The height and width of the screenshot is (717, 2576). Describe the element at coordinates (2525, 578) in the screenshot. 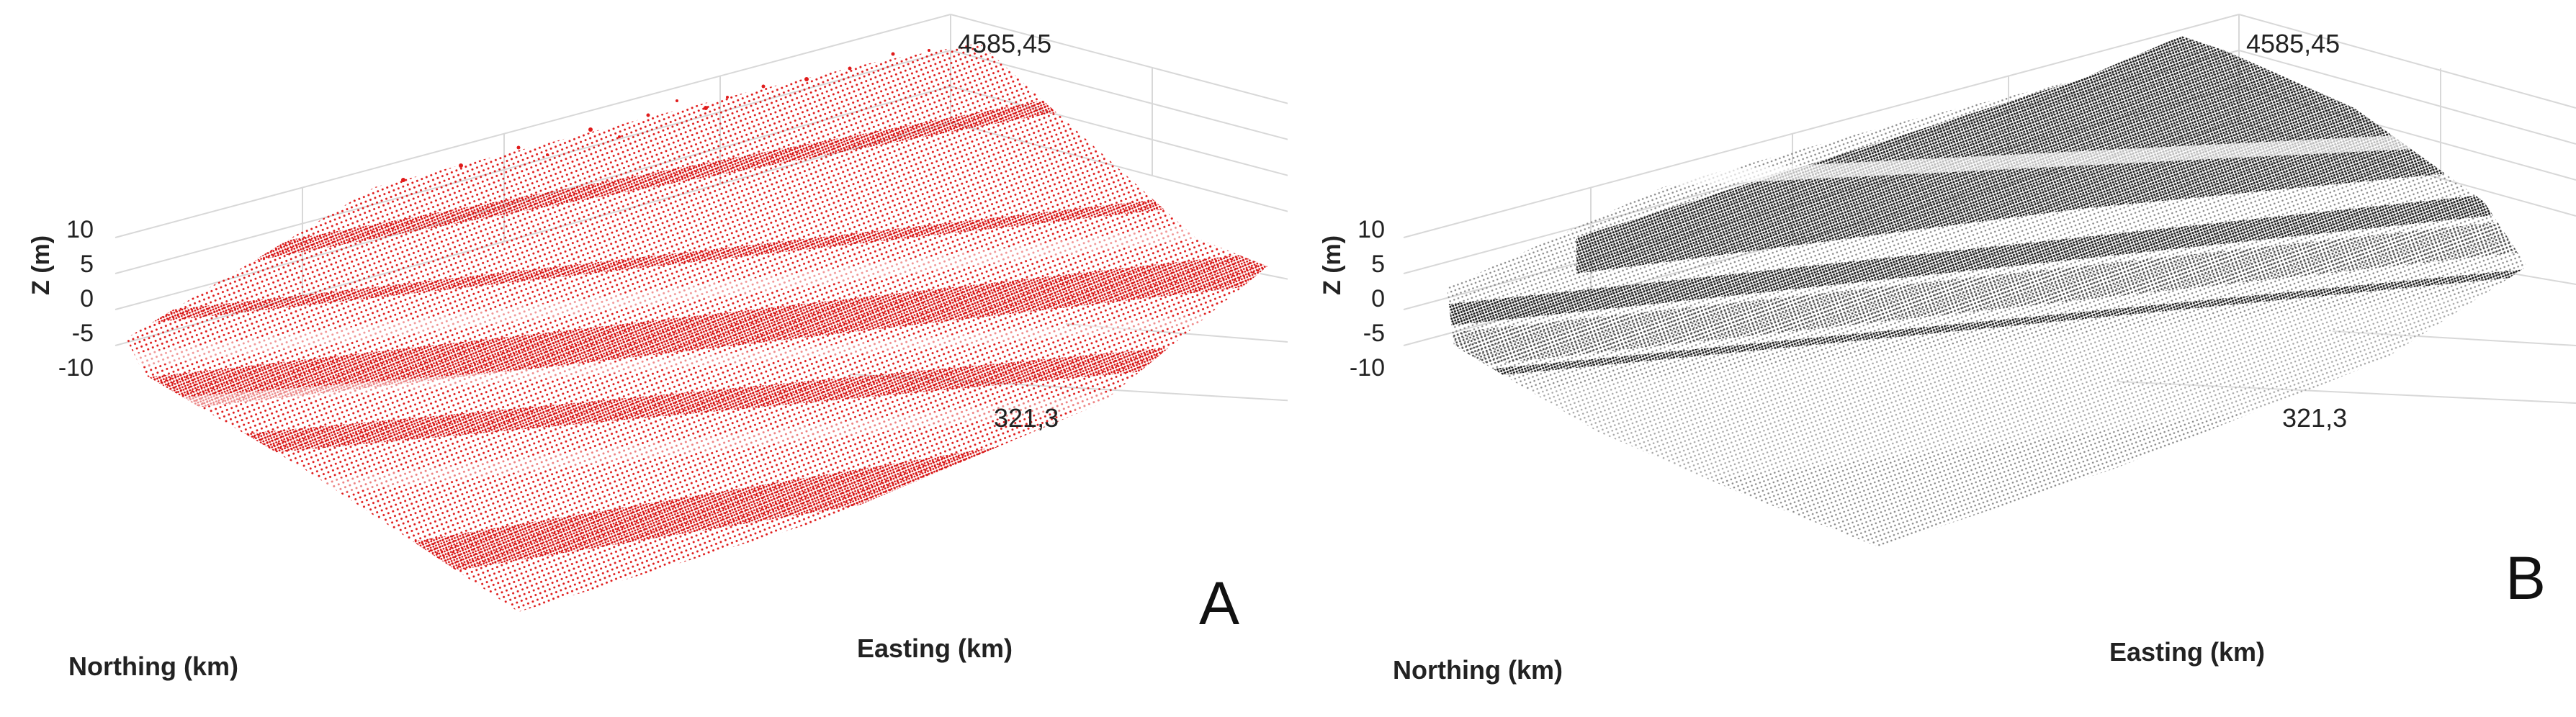

I see `panel-letter: B` at that location.